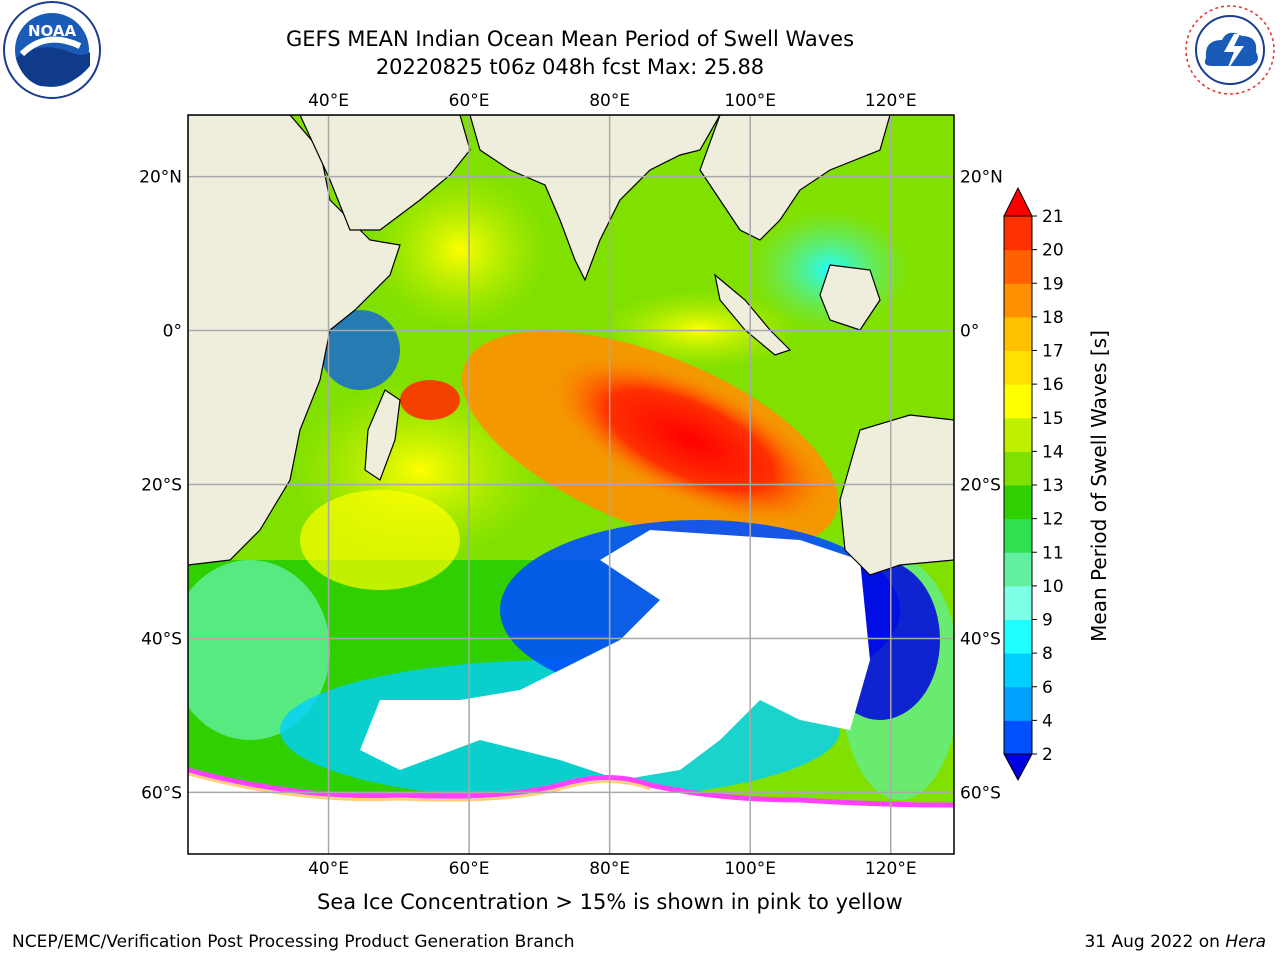 Image resolution: width=1280 pixels, height=960 pixels. What do you see at coordinates (1047, 654) in the screenshot?
I see `colorbar-tick-label: 8` at bounding box center [1047, 654].